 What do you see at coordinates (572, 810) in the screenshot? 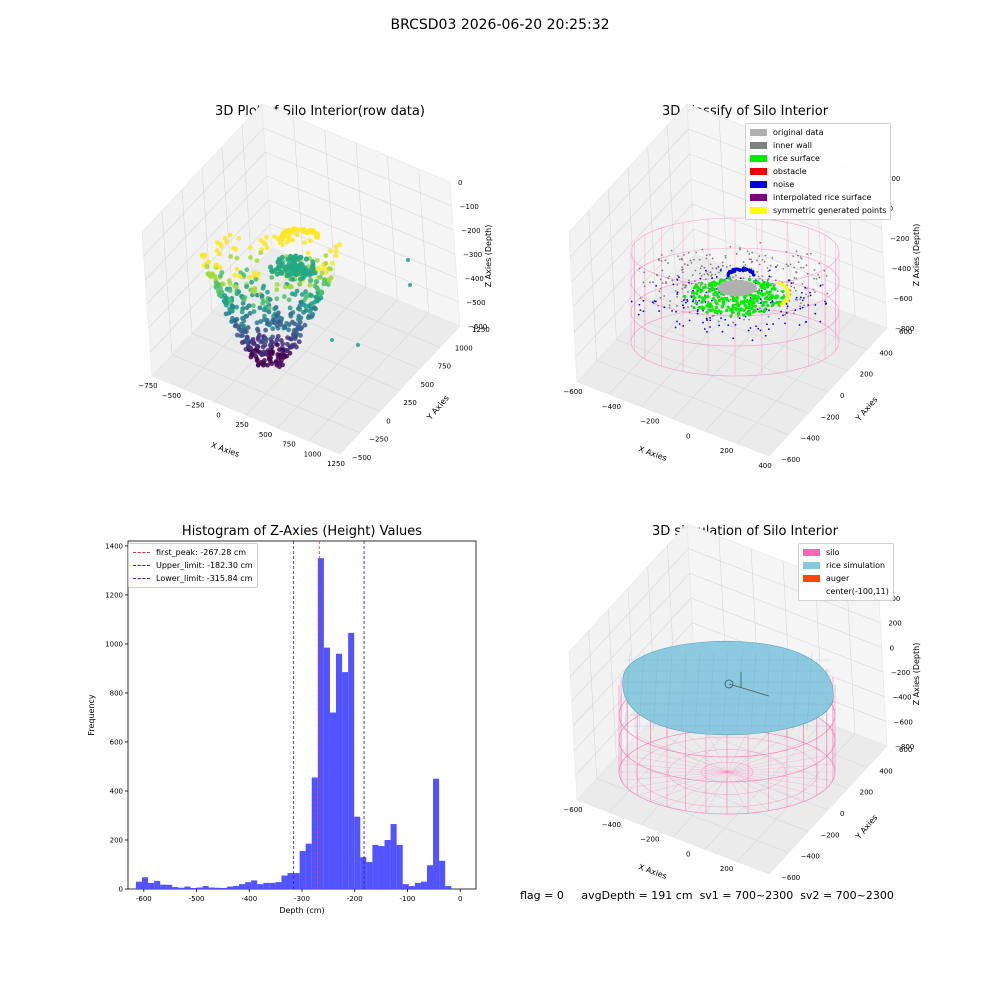
I see `x-tick-label: −600` at bounding box center [572, 810].